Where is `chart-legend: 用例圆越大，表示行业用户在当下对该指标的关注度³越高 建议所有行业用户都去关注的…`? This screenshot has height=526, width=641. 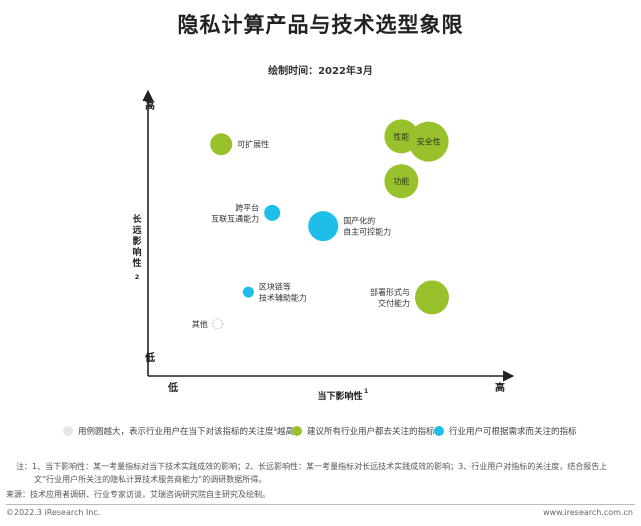
chart-legend: 用例圆越大，表示行业用户在当下对该指标的关注度³越高 建议所有行业用户都去关注的… is located at coordinates (343, 433).